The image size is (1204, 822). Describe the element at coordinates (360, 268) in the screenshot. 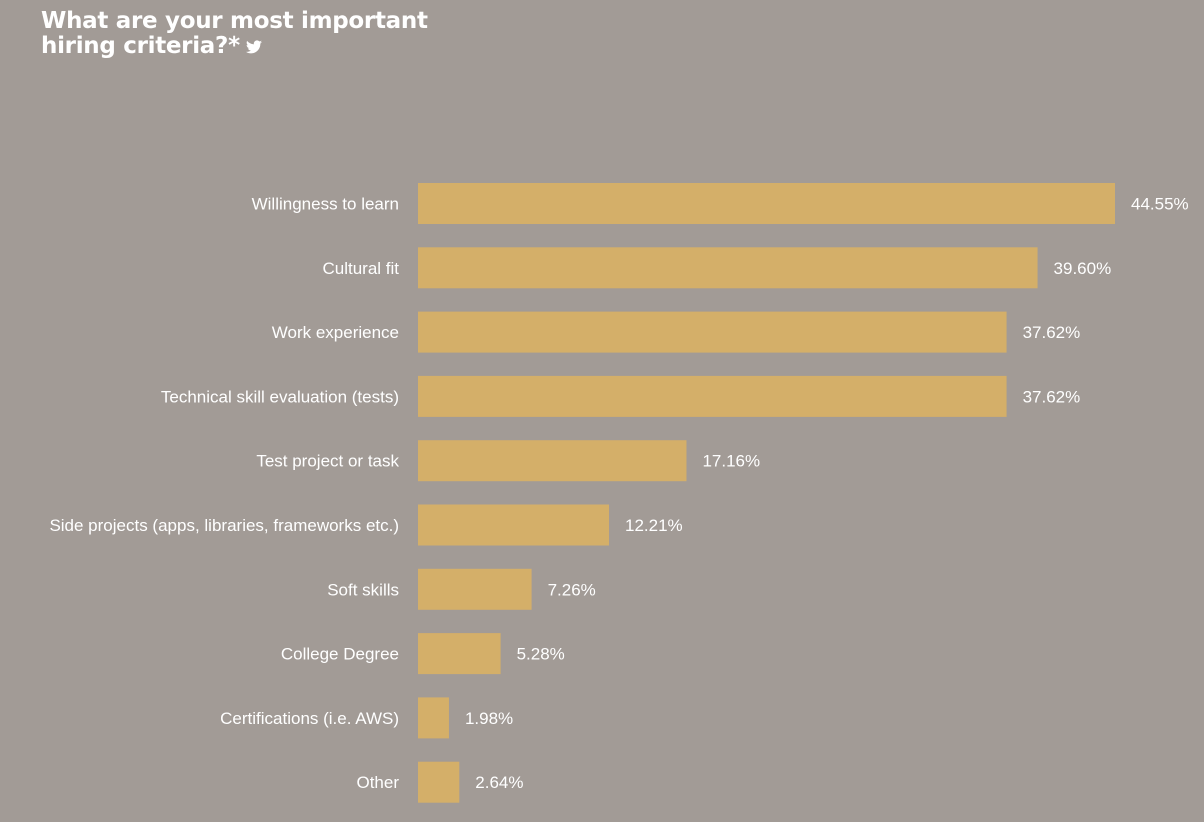

I see `category-label: Cultural fit` at that location.